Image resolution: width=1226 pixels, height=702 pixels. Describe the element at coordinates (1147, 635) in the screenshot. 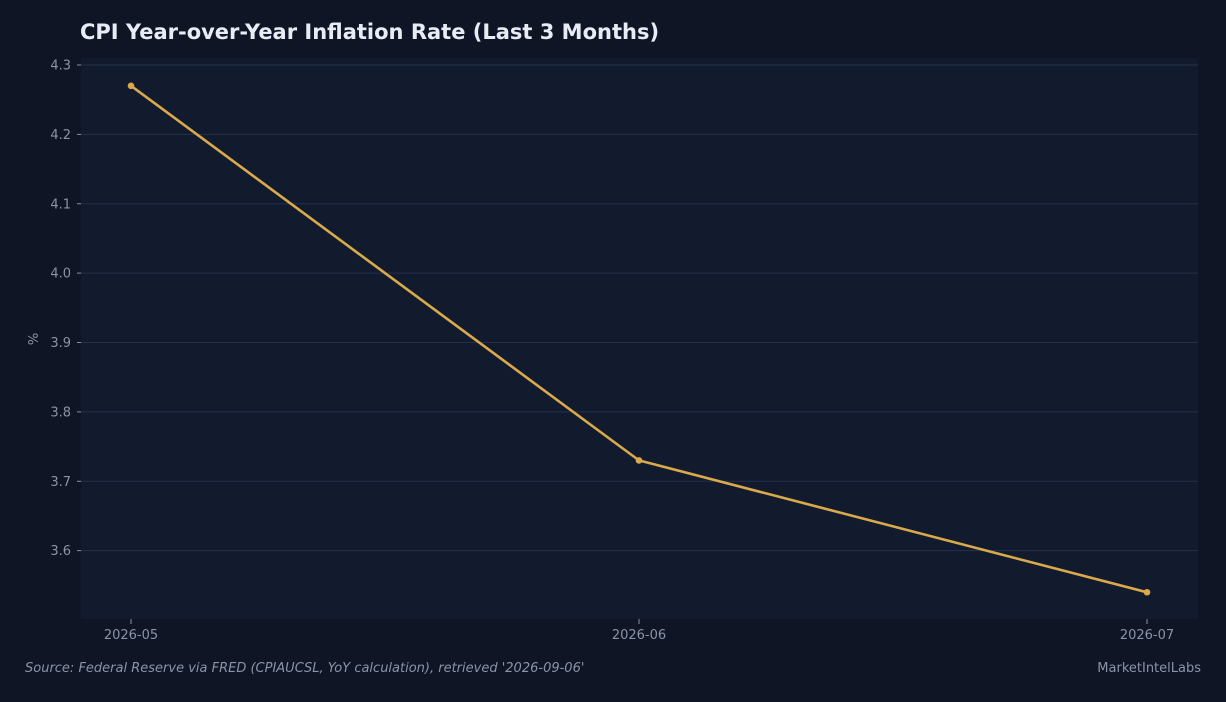

I see `x-tick-label: 2026-07` at that location.